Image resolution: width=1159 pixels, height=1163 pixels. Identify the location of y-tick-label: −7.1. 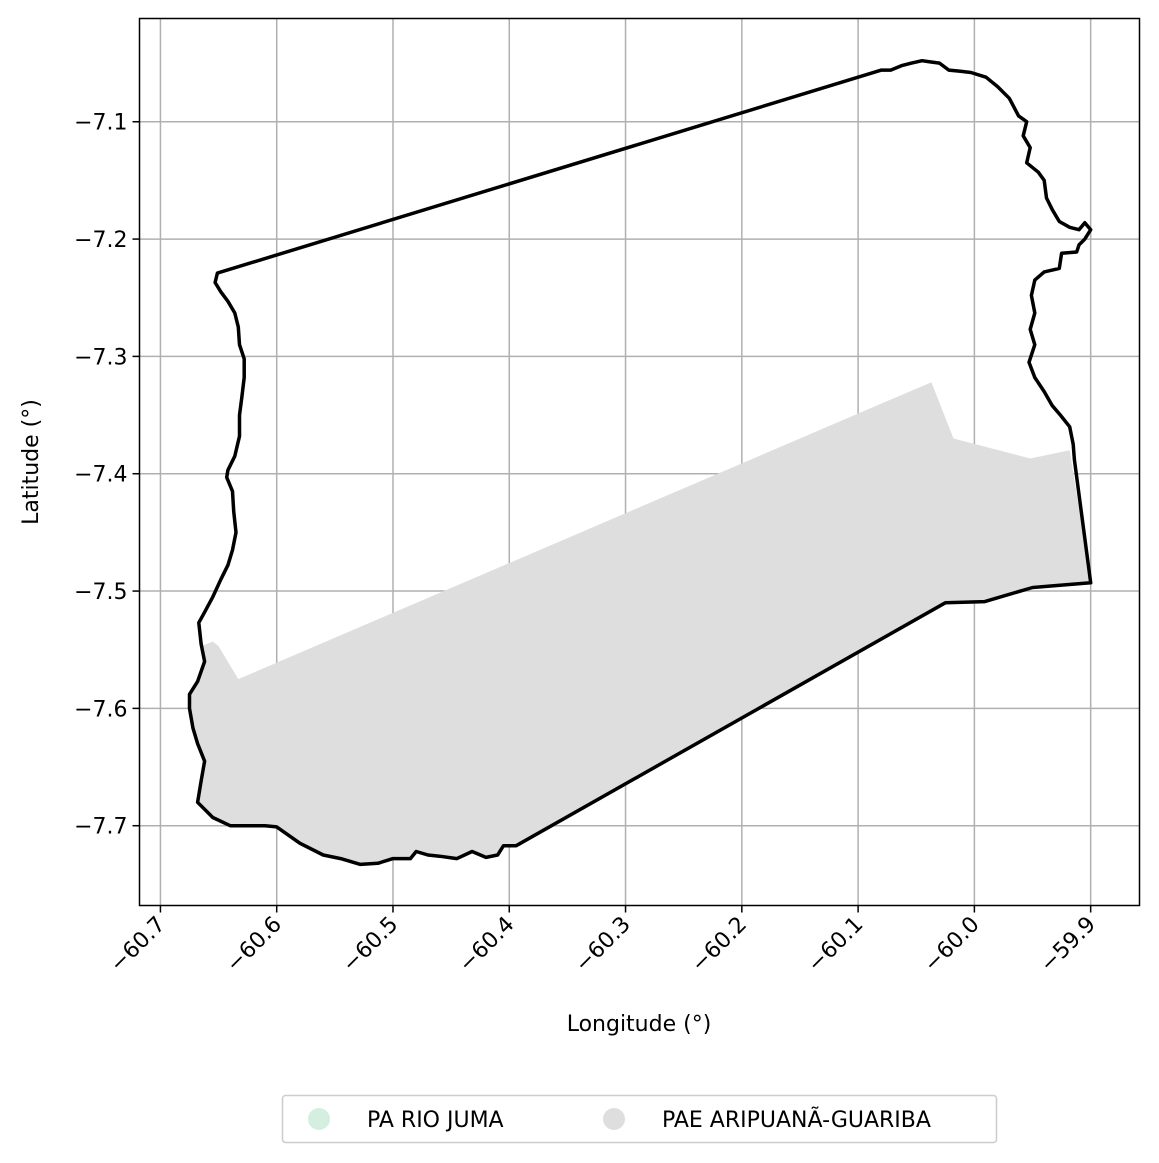
(100, 123).